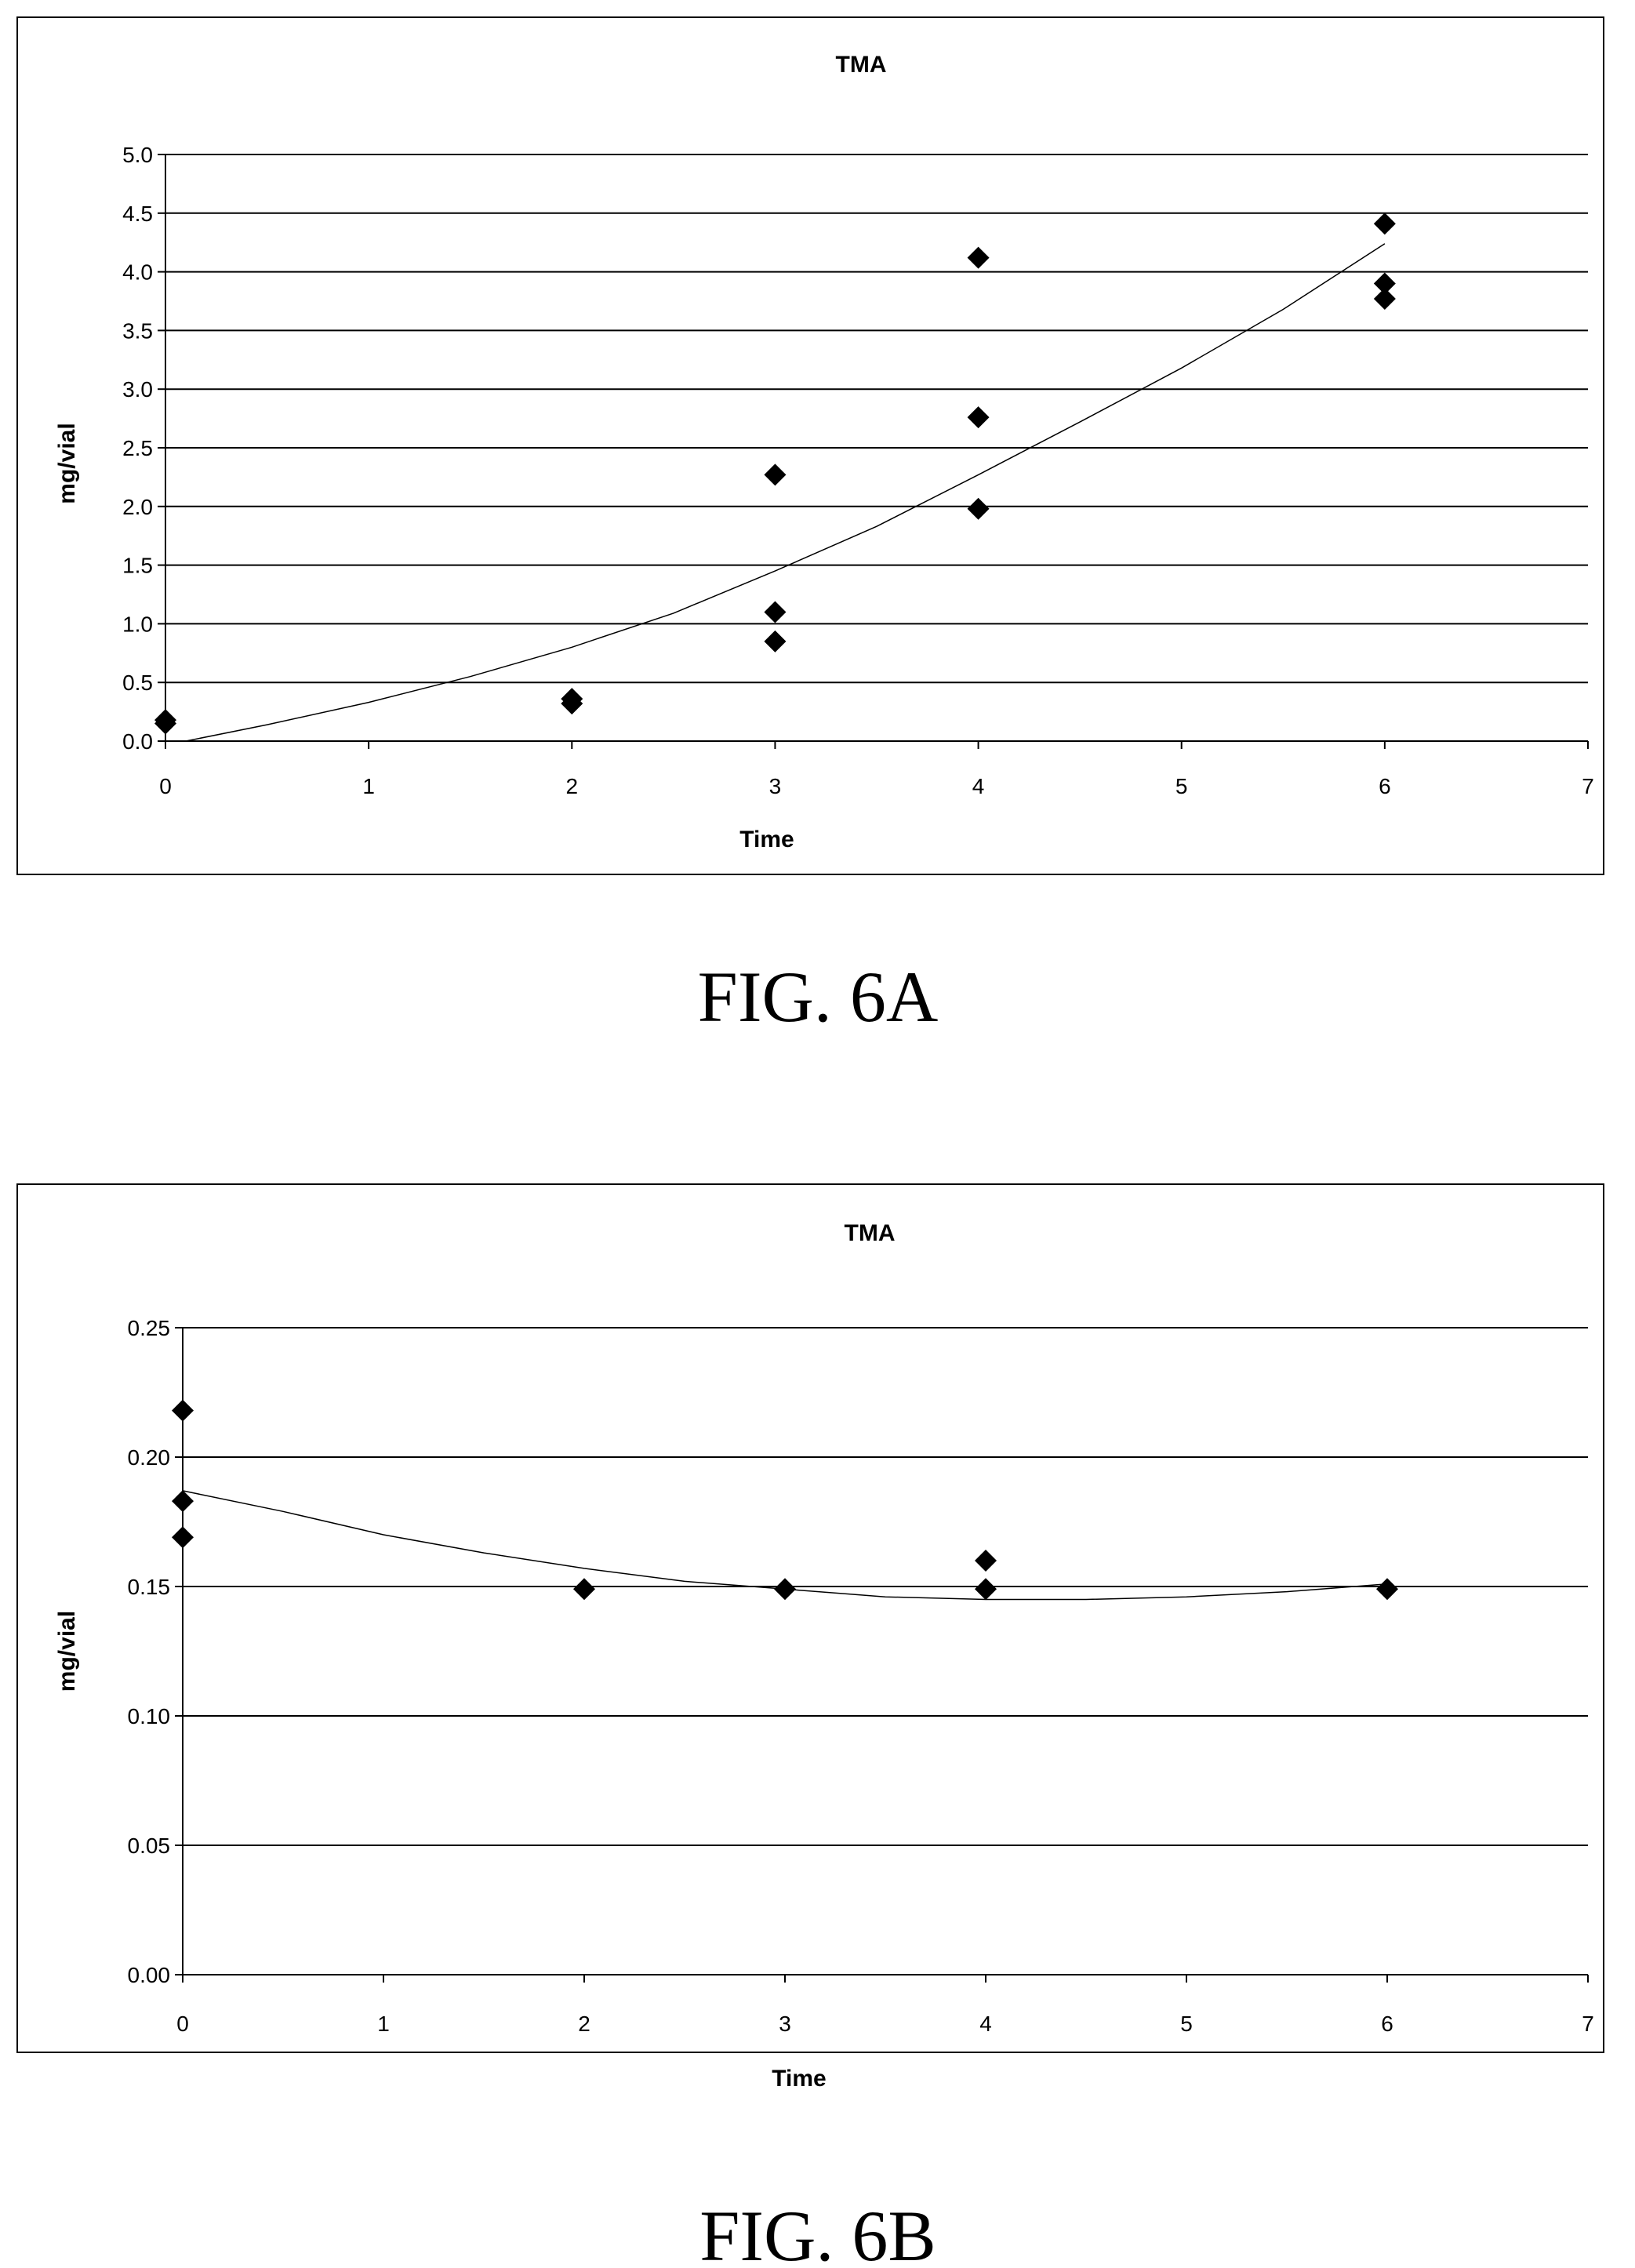 This screenshot has height=2268, width=1635. What do you see at coordinates (137, 566) in the screenshot?
I see `y-tick-label: 1.5` at bounding box center [137, 566].